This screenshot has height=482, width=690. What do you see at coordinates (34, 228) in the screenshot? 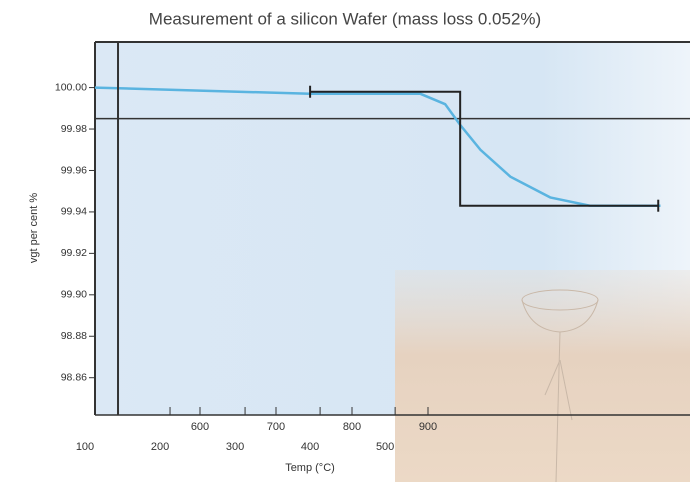
I see `y-axis-label: vgt per cent %` at bounding box center [34, 228].